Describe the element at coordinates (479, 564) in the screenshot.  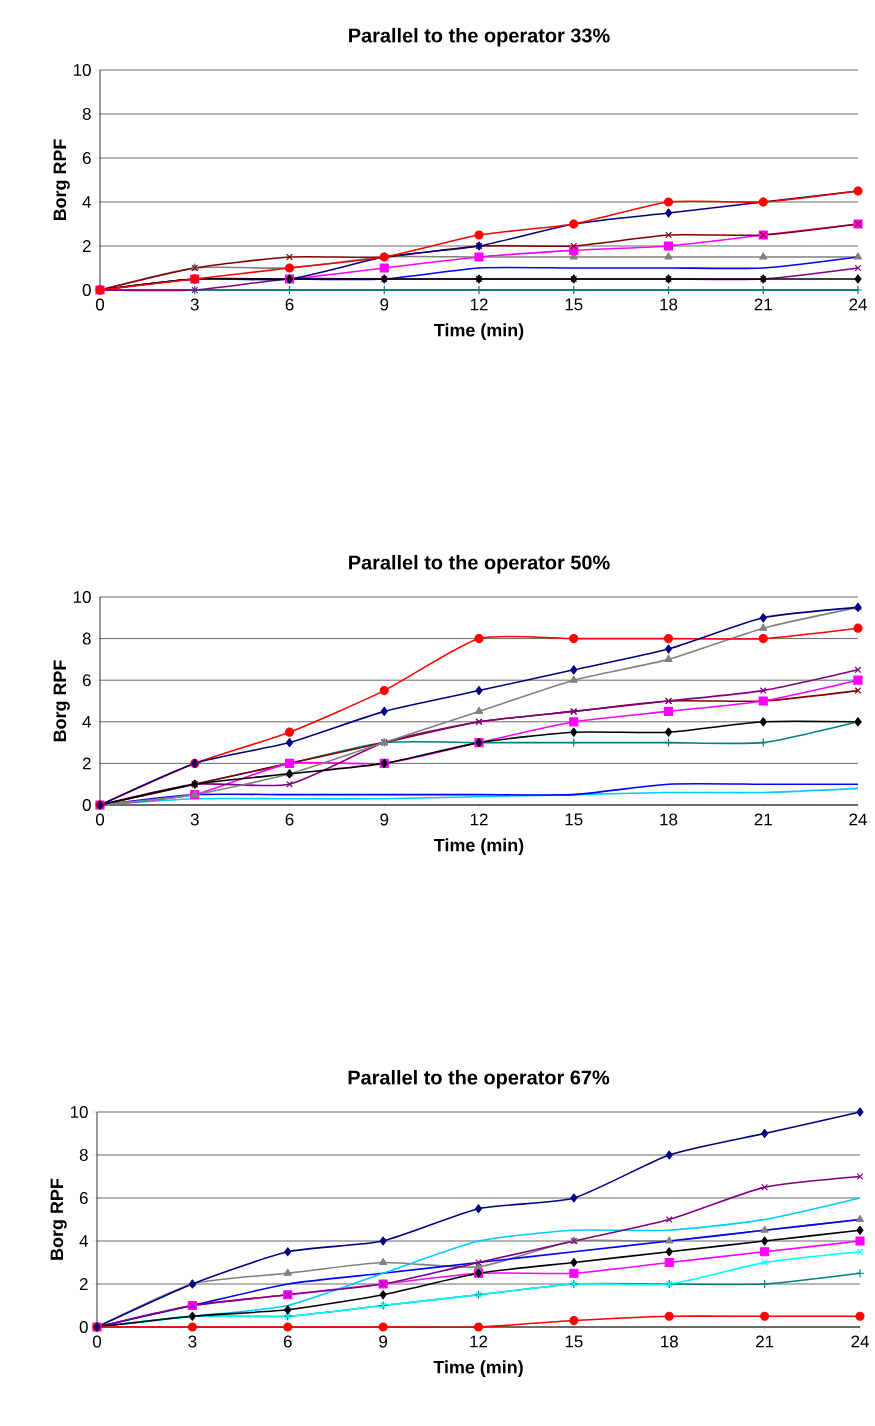
I see `chart-title: Parallel to the operator 50%` at that location.